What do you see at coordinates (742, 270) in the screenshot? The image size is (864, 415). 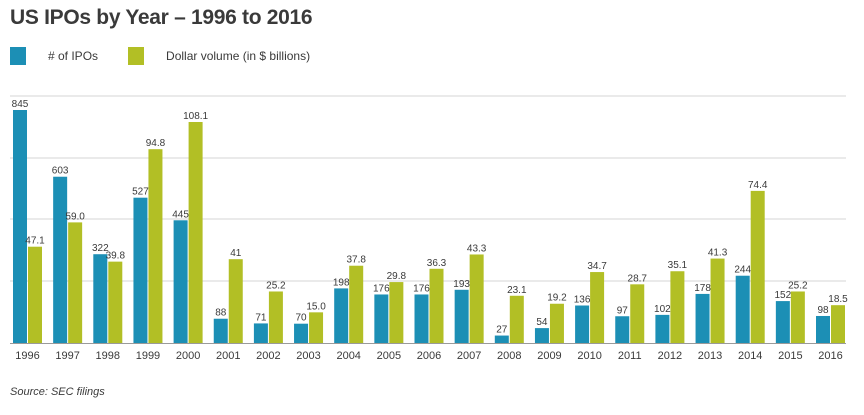 I see `data-label-ipos: 244` at bounding box center [742, 270].